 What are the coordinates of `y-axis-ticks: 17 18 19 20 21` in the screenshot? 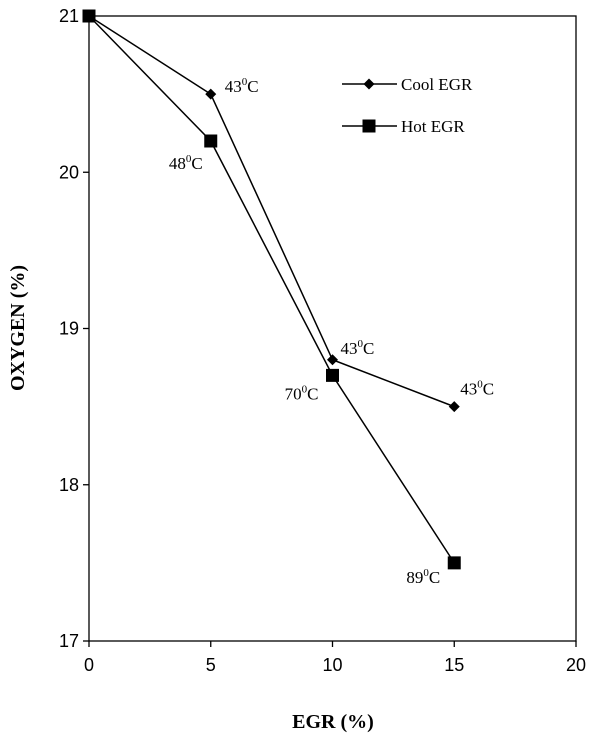 It's located at (74, 328).